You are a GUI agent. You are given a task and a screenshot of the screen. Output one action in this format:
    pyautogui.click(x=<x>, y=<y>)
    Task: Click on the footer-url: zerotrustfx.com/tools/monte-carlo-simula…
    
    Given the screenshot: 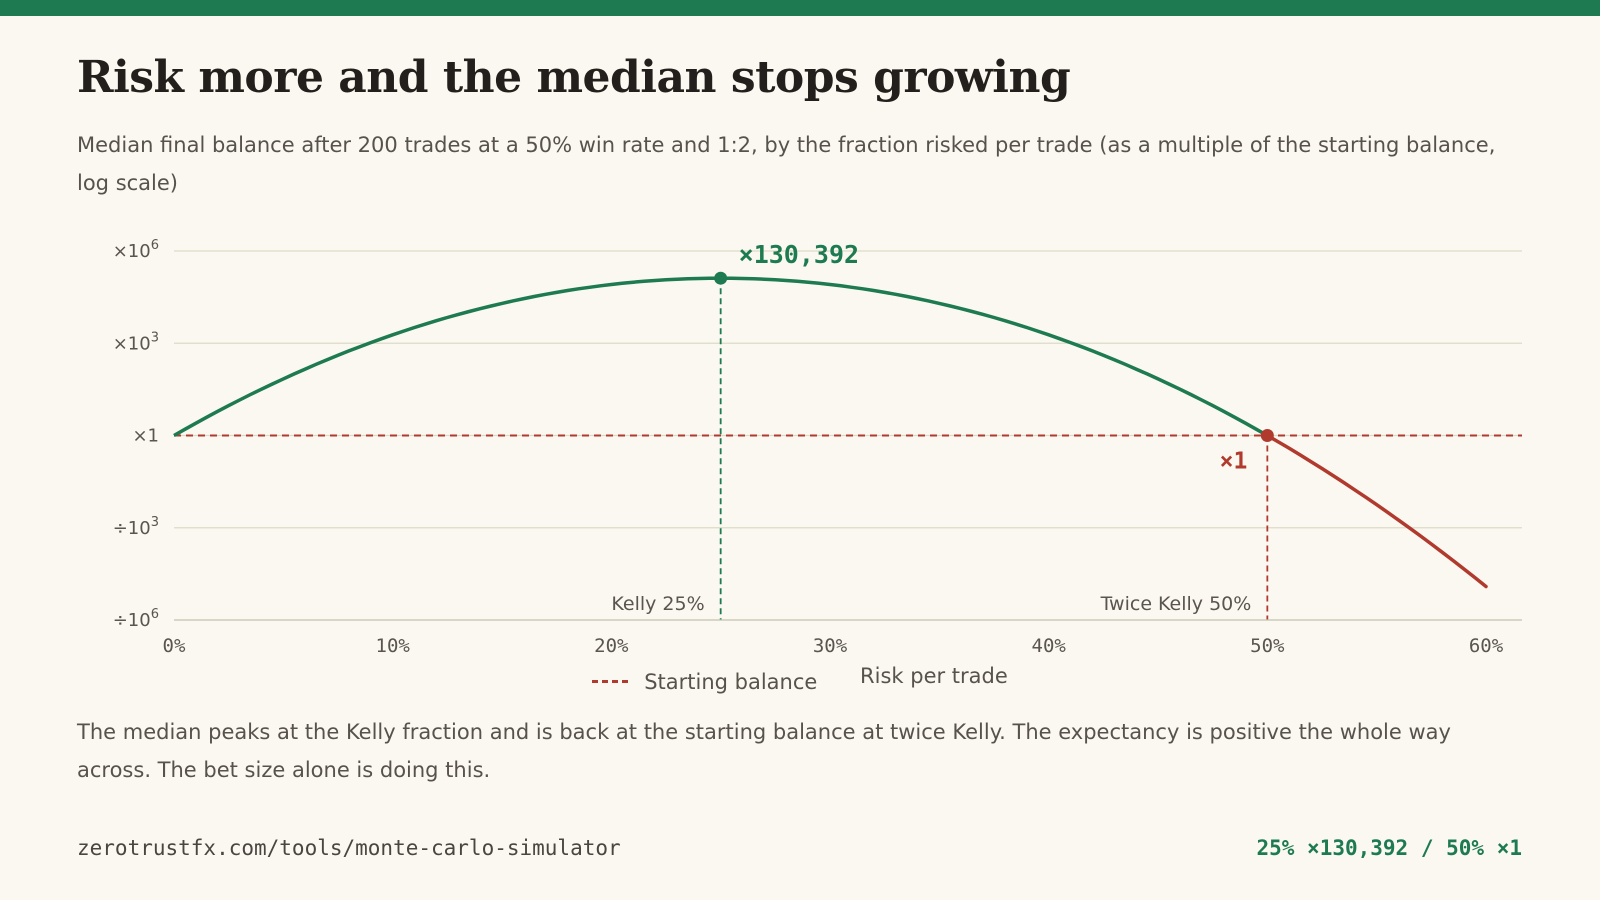 What is the action you would take?
    pyautogui.click(x=349, y=848)
    